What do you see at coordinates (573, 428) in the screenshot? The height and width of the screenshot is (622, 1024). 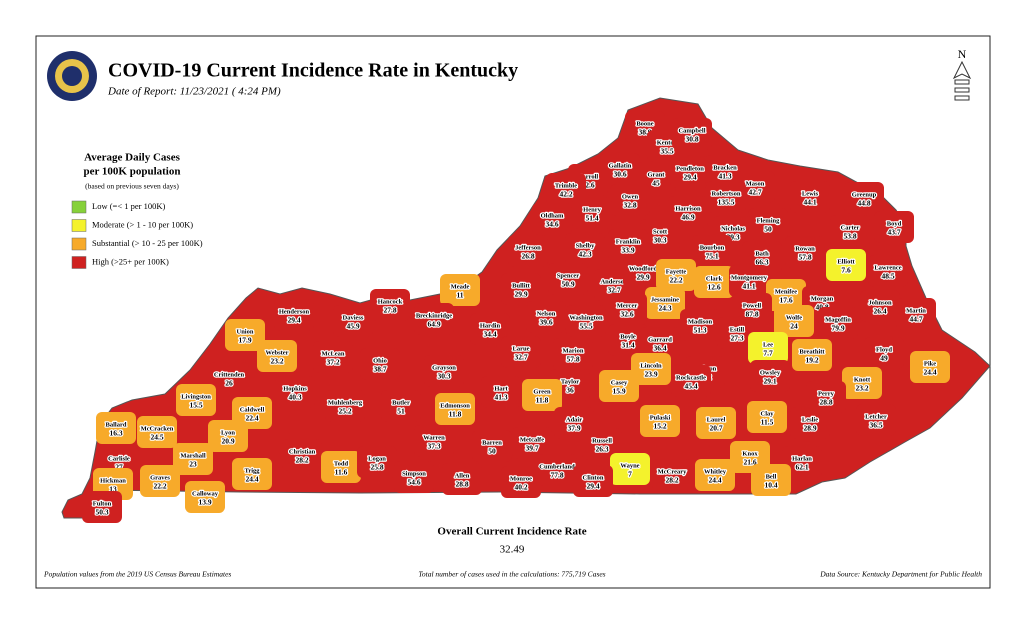 I see `county-value: 37.9` at bounding box center [573, 428].